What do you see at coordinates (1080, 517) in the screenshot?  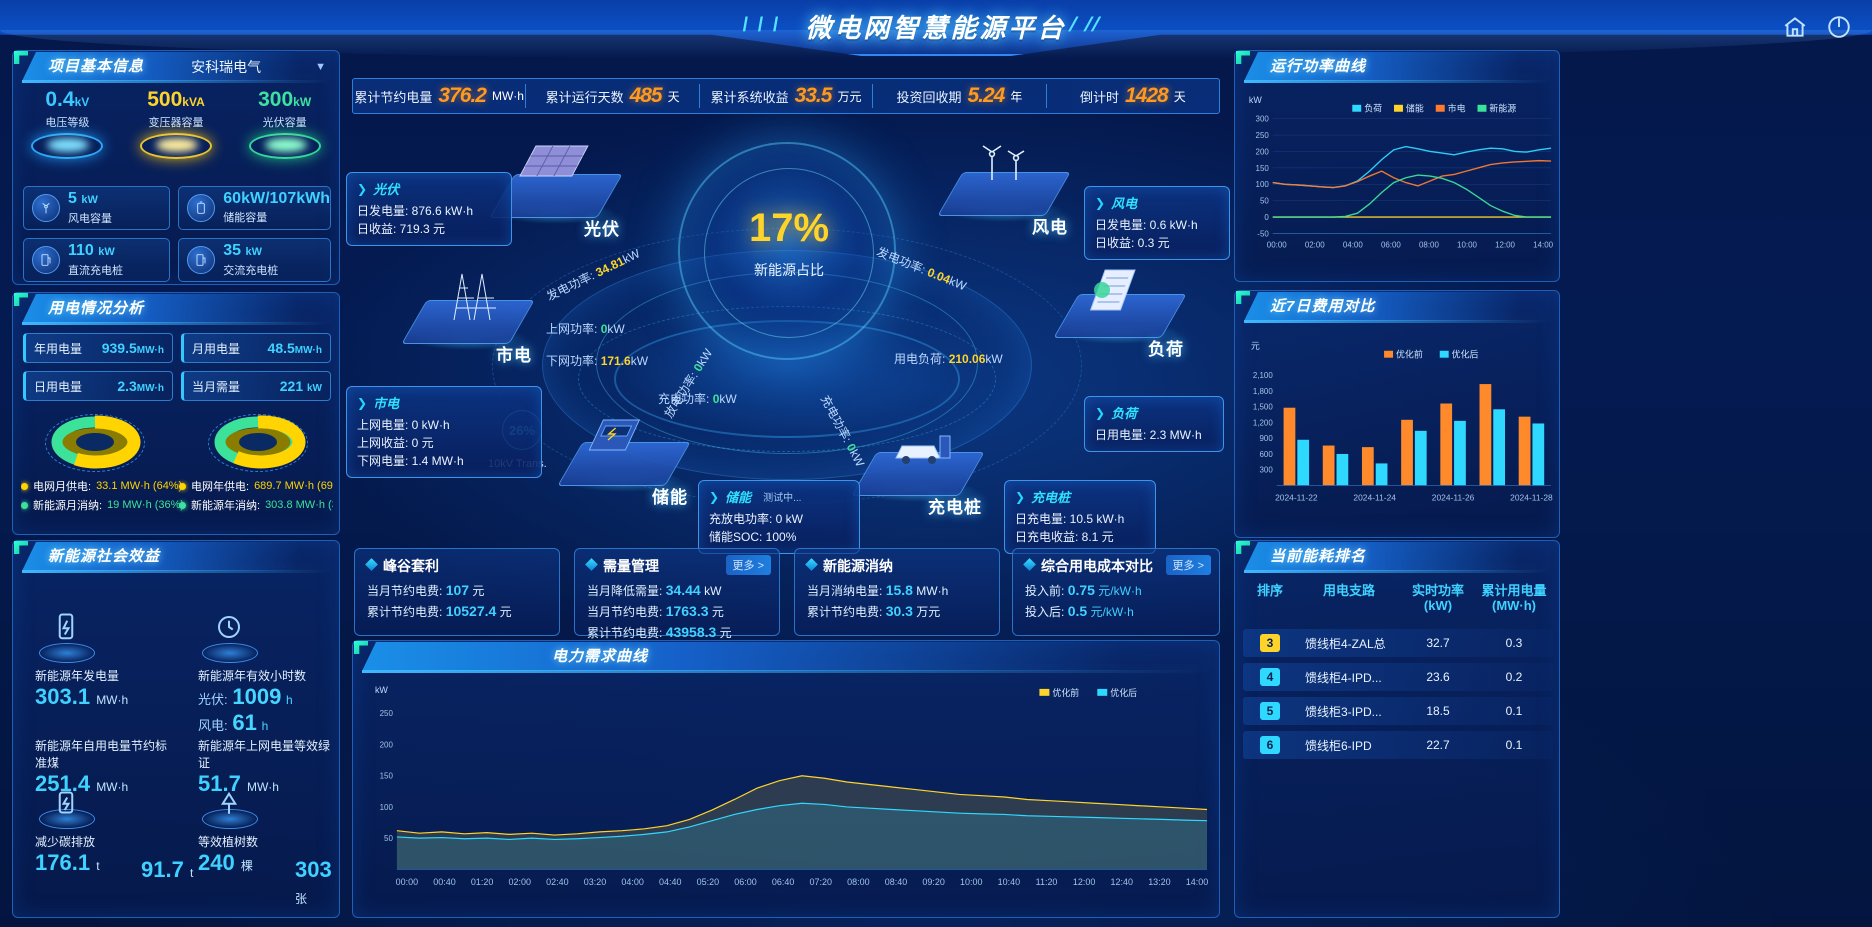 I see `infobox-ev: ❯ 充电桩 日充电量: 10.5 kW·h 日充电收益: 8.1 元` at bounding box center [1080, 517].